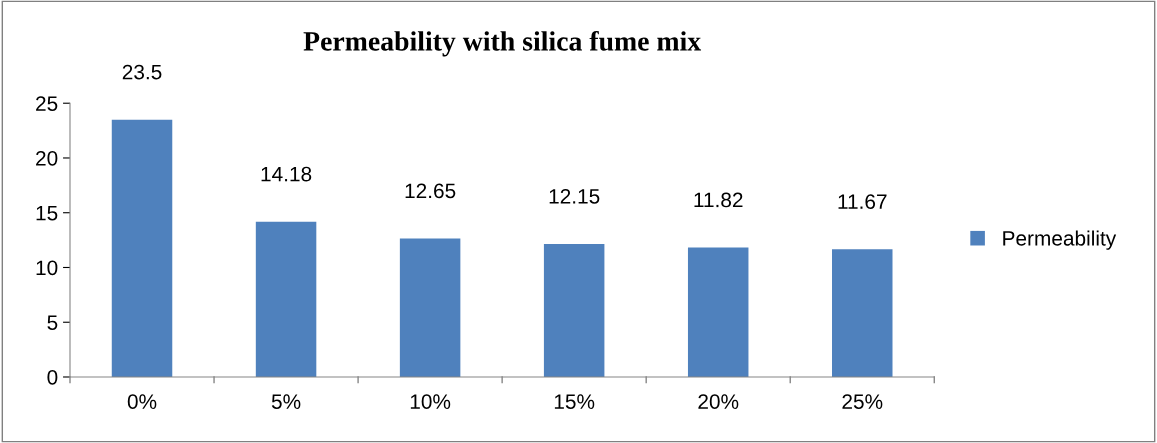 This screenshot has height=443, width=1157. I want to click on legend-label: Permeability, so click(1060, 240).